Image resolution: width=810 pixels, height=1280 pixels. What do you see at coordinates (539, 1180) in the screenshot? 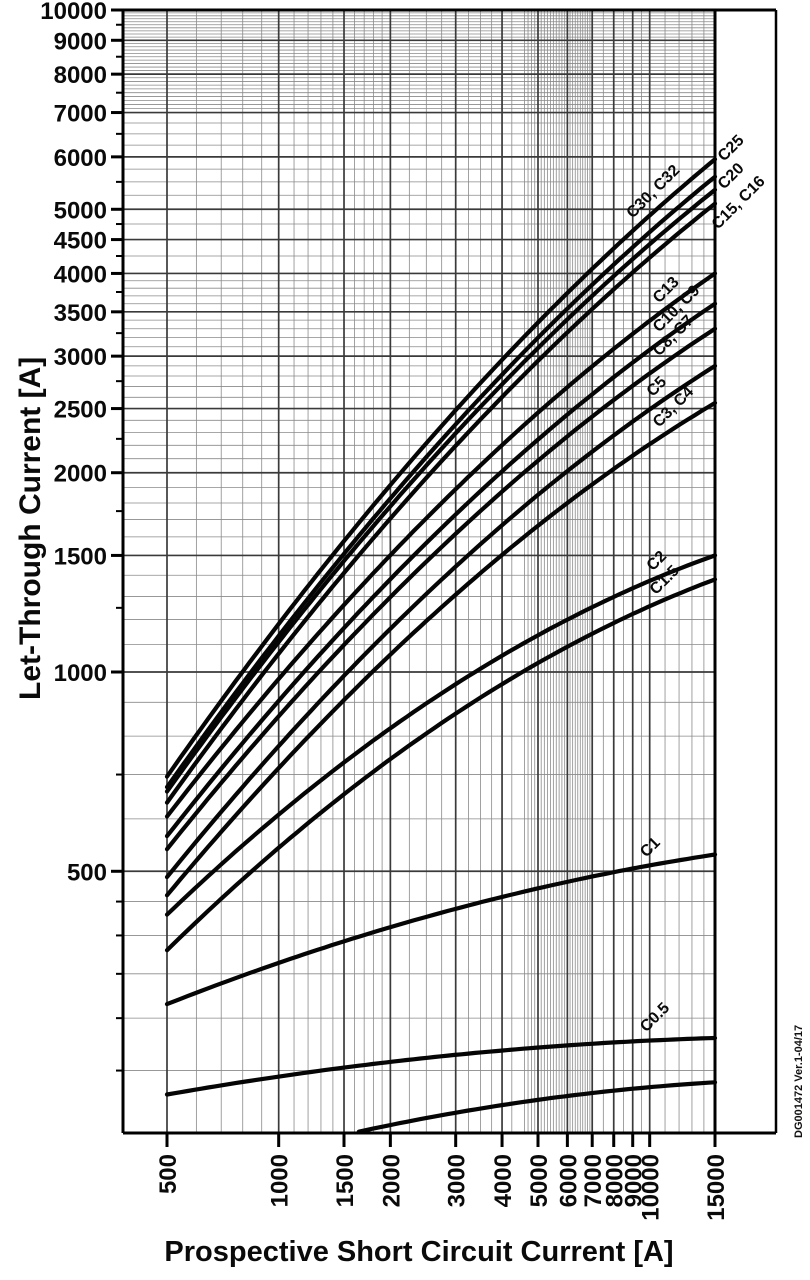
I see `x-tick-label: 5000` at bounding box center [539, 1180].